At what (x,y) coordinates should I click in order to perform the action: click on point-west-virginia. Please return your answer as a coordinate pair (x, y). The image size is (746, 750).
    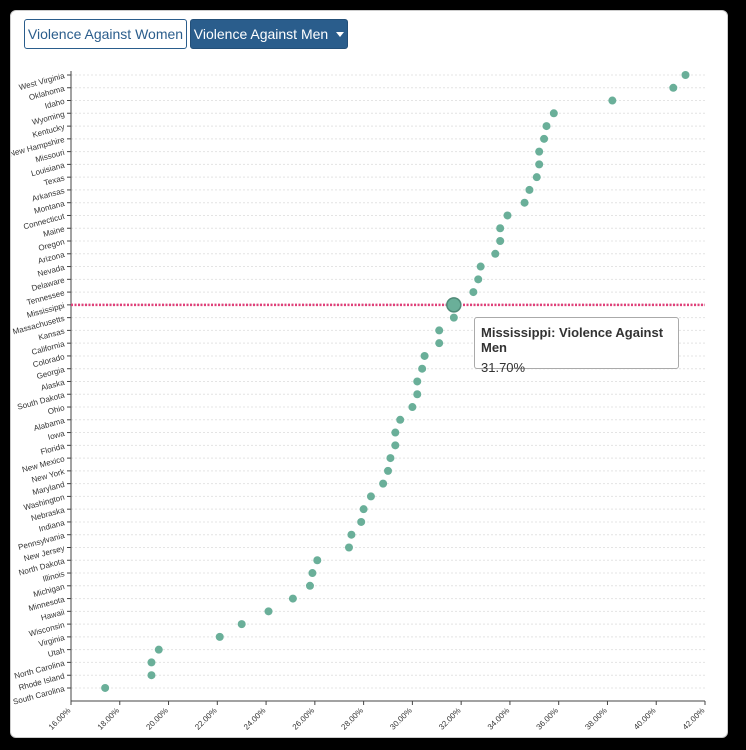
    Looking at the image, I should click on (685, 75).